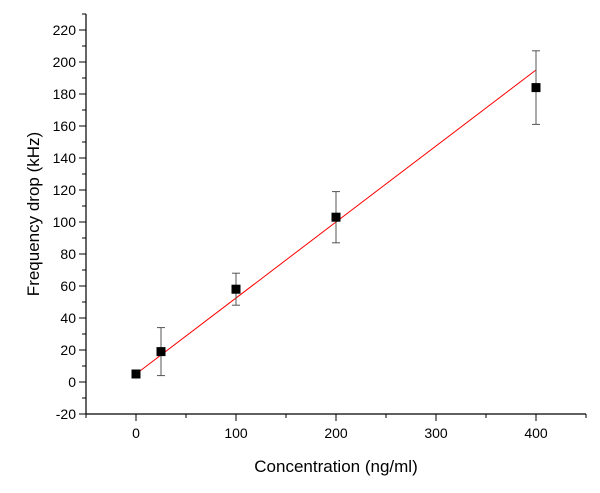 This screenshot has width=600, height=493. Describe the element at coordinates (65, 62) in the screenshot. I see `y-tick-label: 200` at that location.